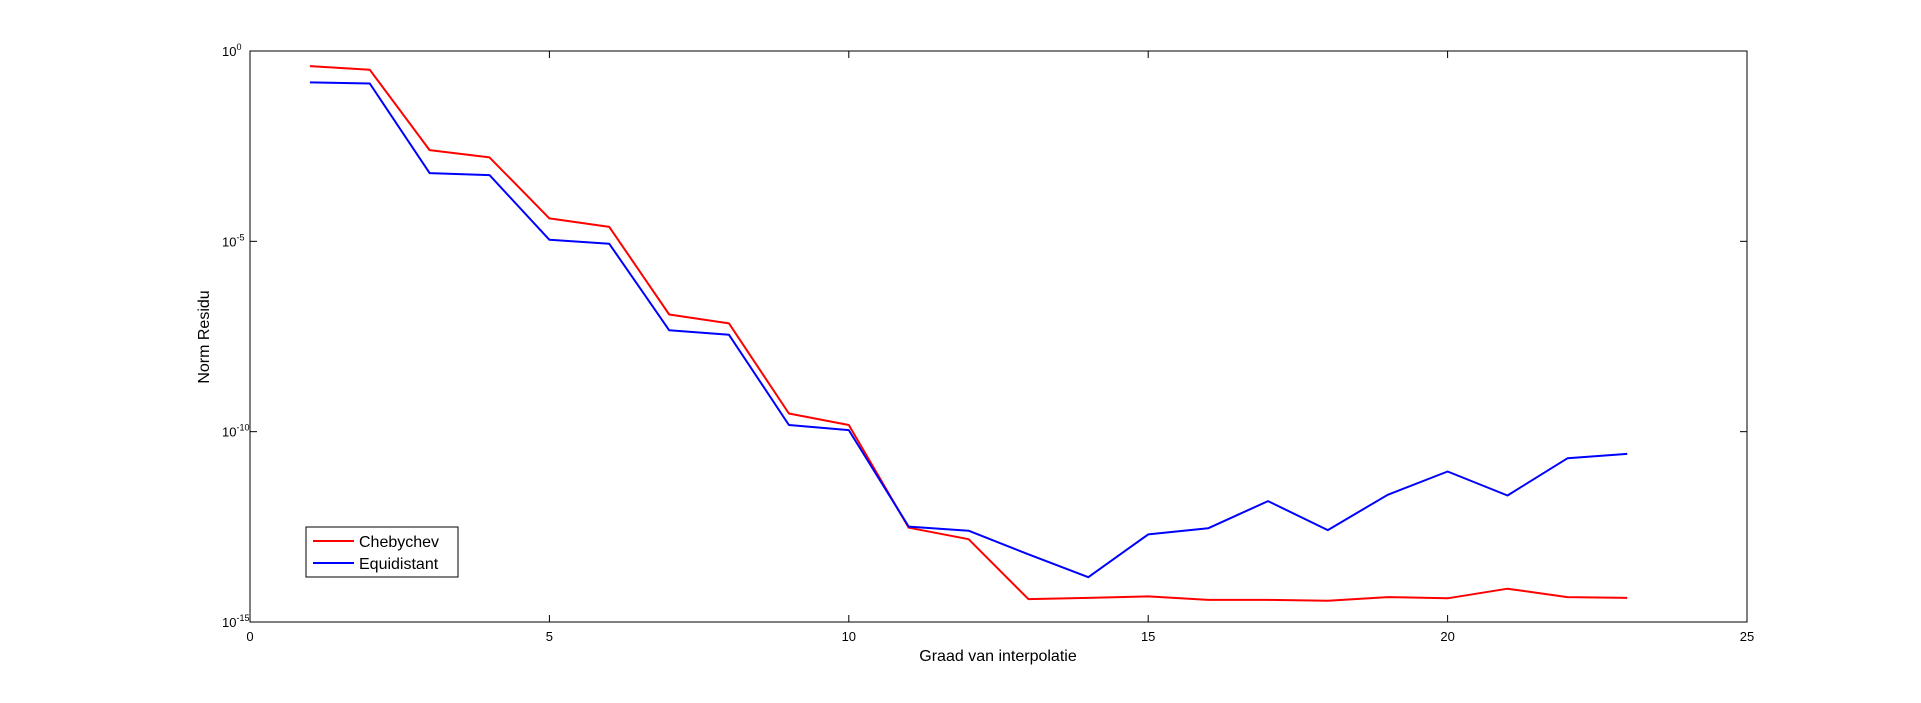 The image size is (1921, 703). I want to click on y-tick-exponent: -15, so click(242, 618).